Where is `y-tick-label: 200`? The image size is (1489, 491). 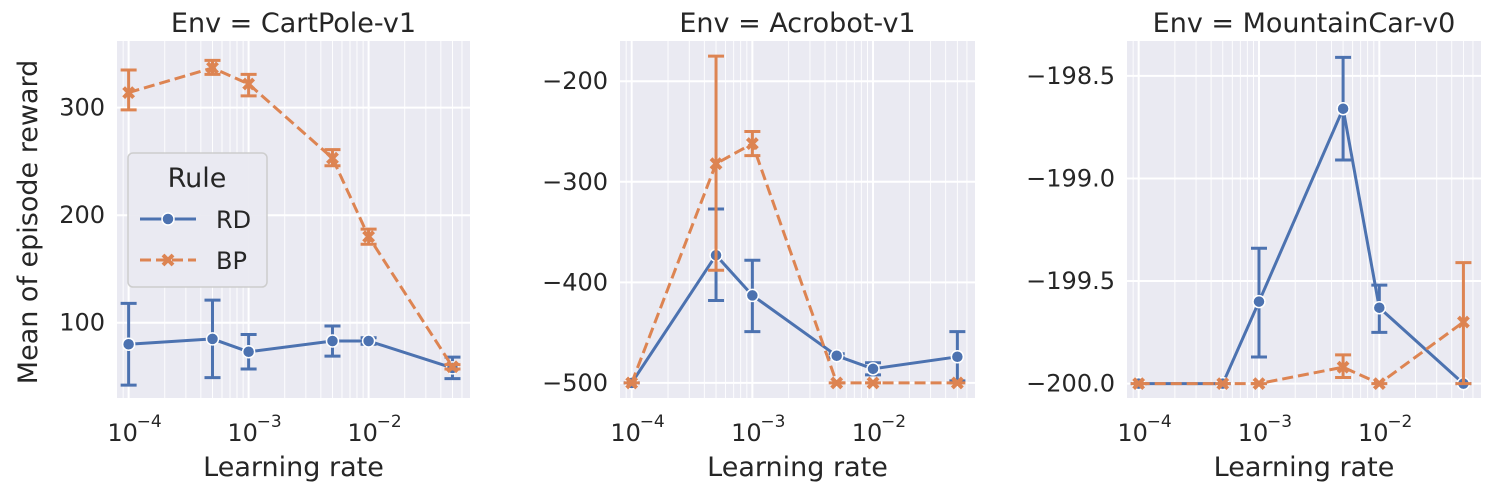
y-tick-label: 200 is located at coordinates (82, 215).